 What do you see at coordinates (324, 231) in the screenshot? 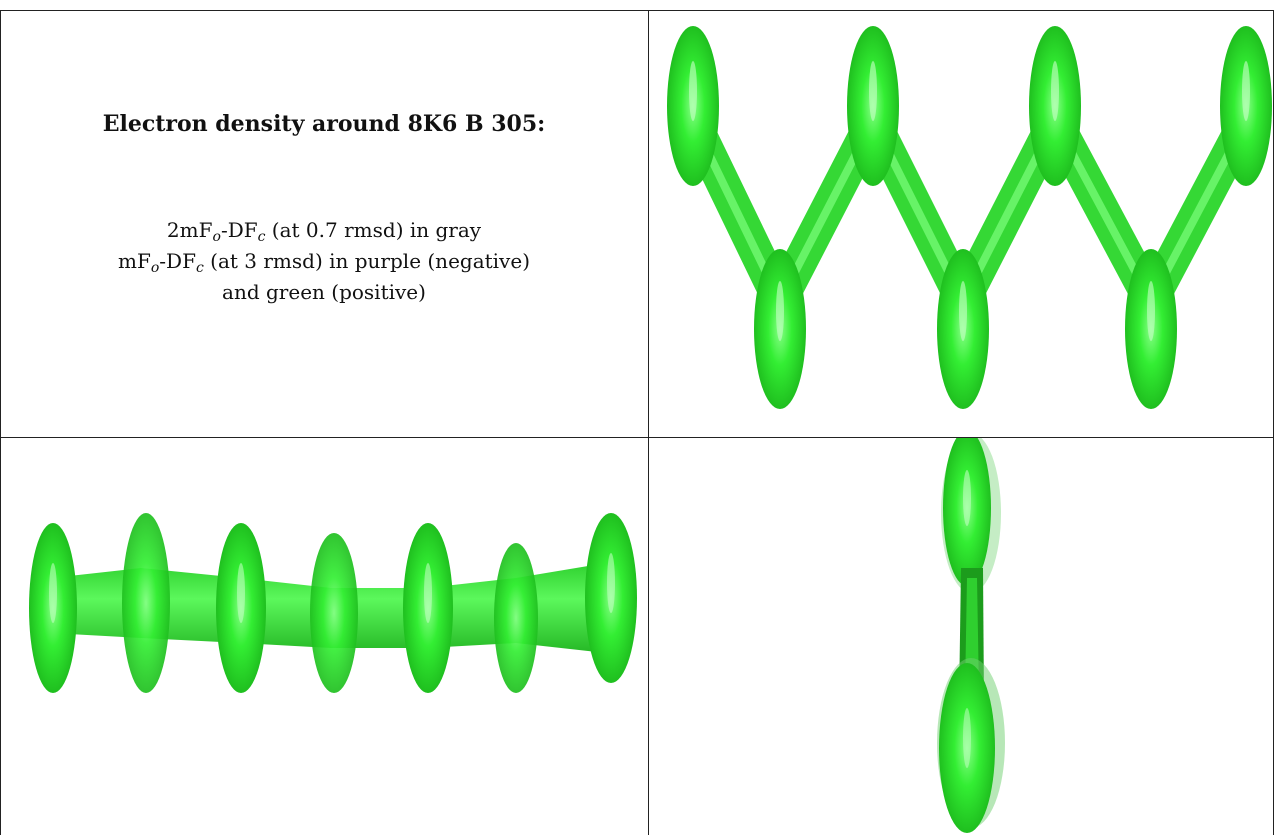
I see `legend-line-2fo-fc: 2mFo-DFc (at 0.7 rmsd) in gray` at bounding box center [324, 231].